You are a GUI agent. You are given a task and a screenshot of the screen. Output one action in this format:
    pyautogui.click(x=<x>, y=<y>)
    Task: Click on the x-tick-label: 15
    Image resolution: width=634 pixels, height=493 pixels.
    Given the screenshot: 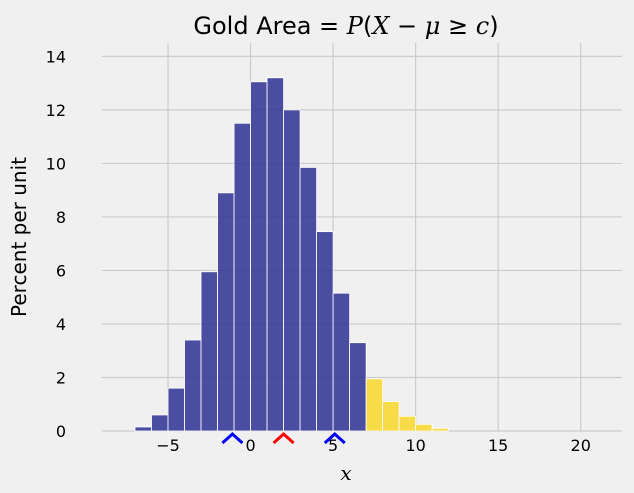 What is the action you would take?
    pyautogui.click(x=498, y=445)
    